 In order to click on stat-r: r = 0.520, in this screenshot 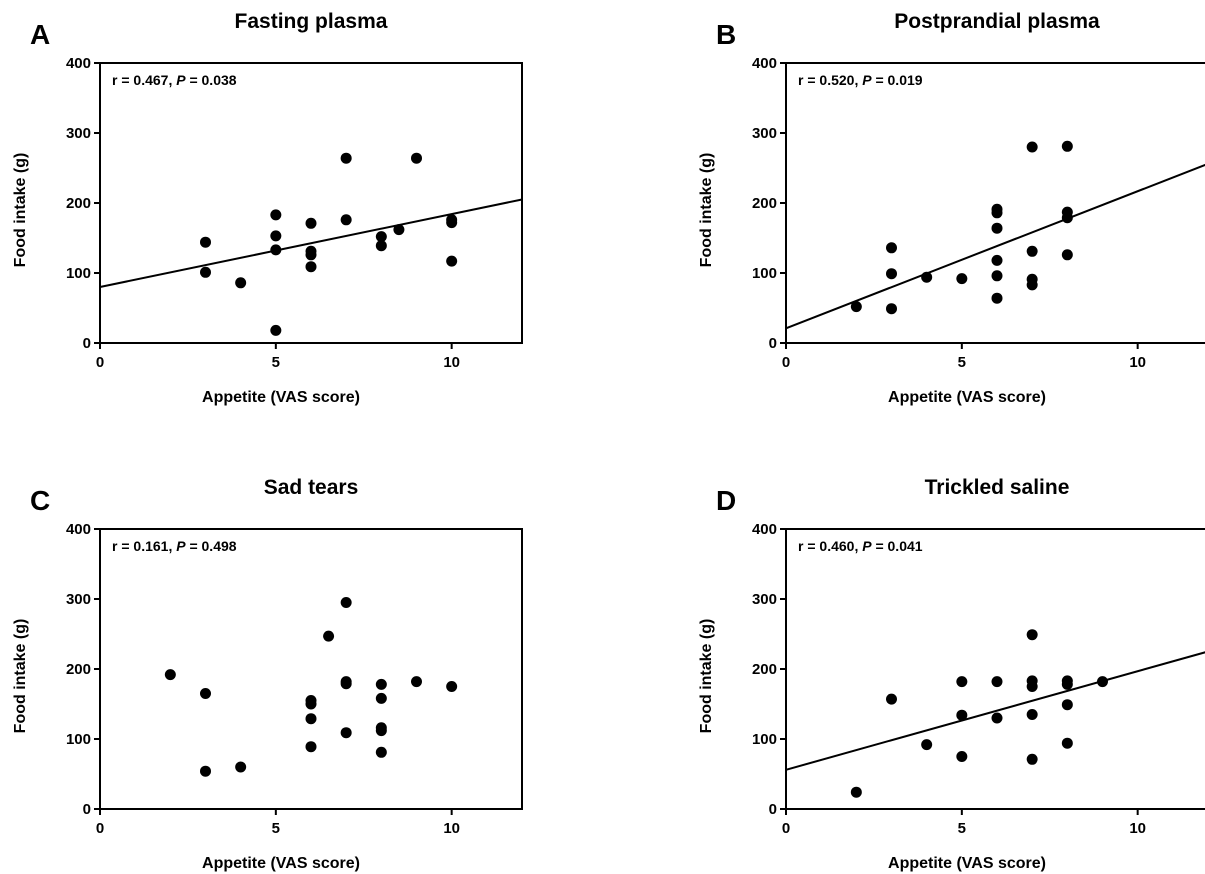, I will do `click(830, 80)`.